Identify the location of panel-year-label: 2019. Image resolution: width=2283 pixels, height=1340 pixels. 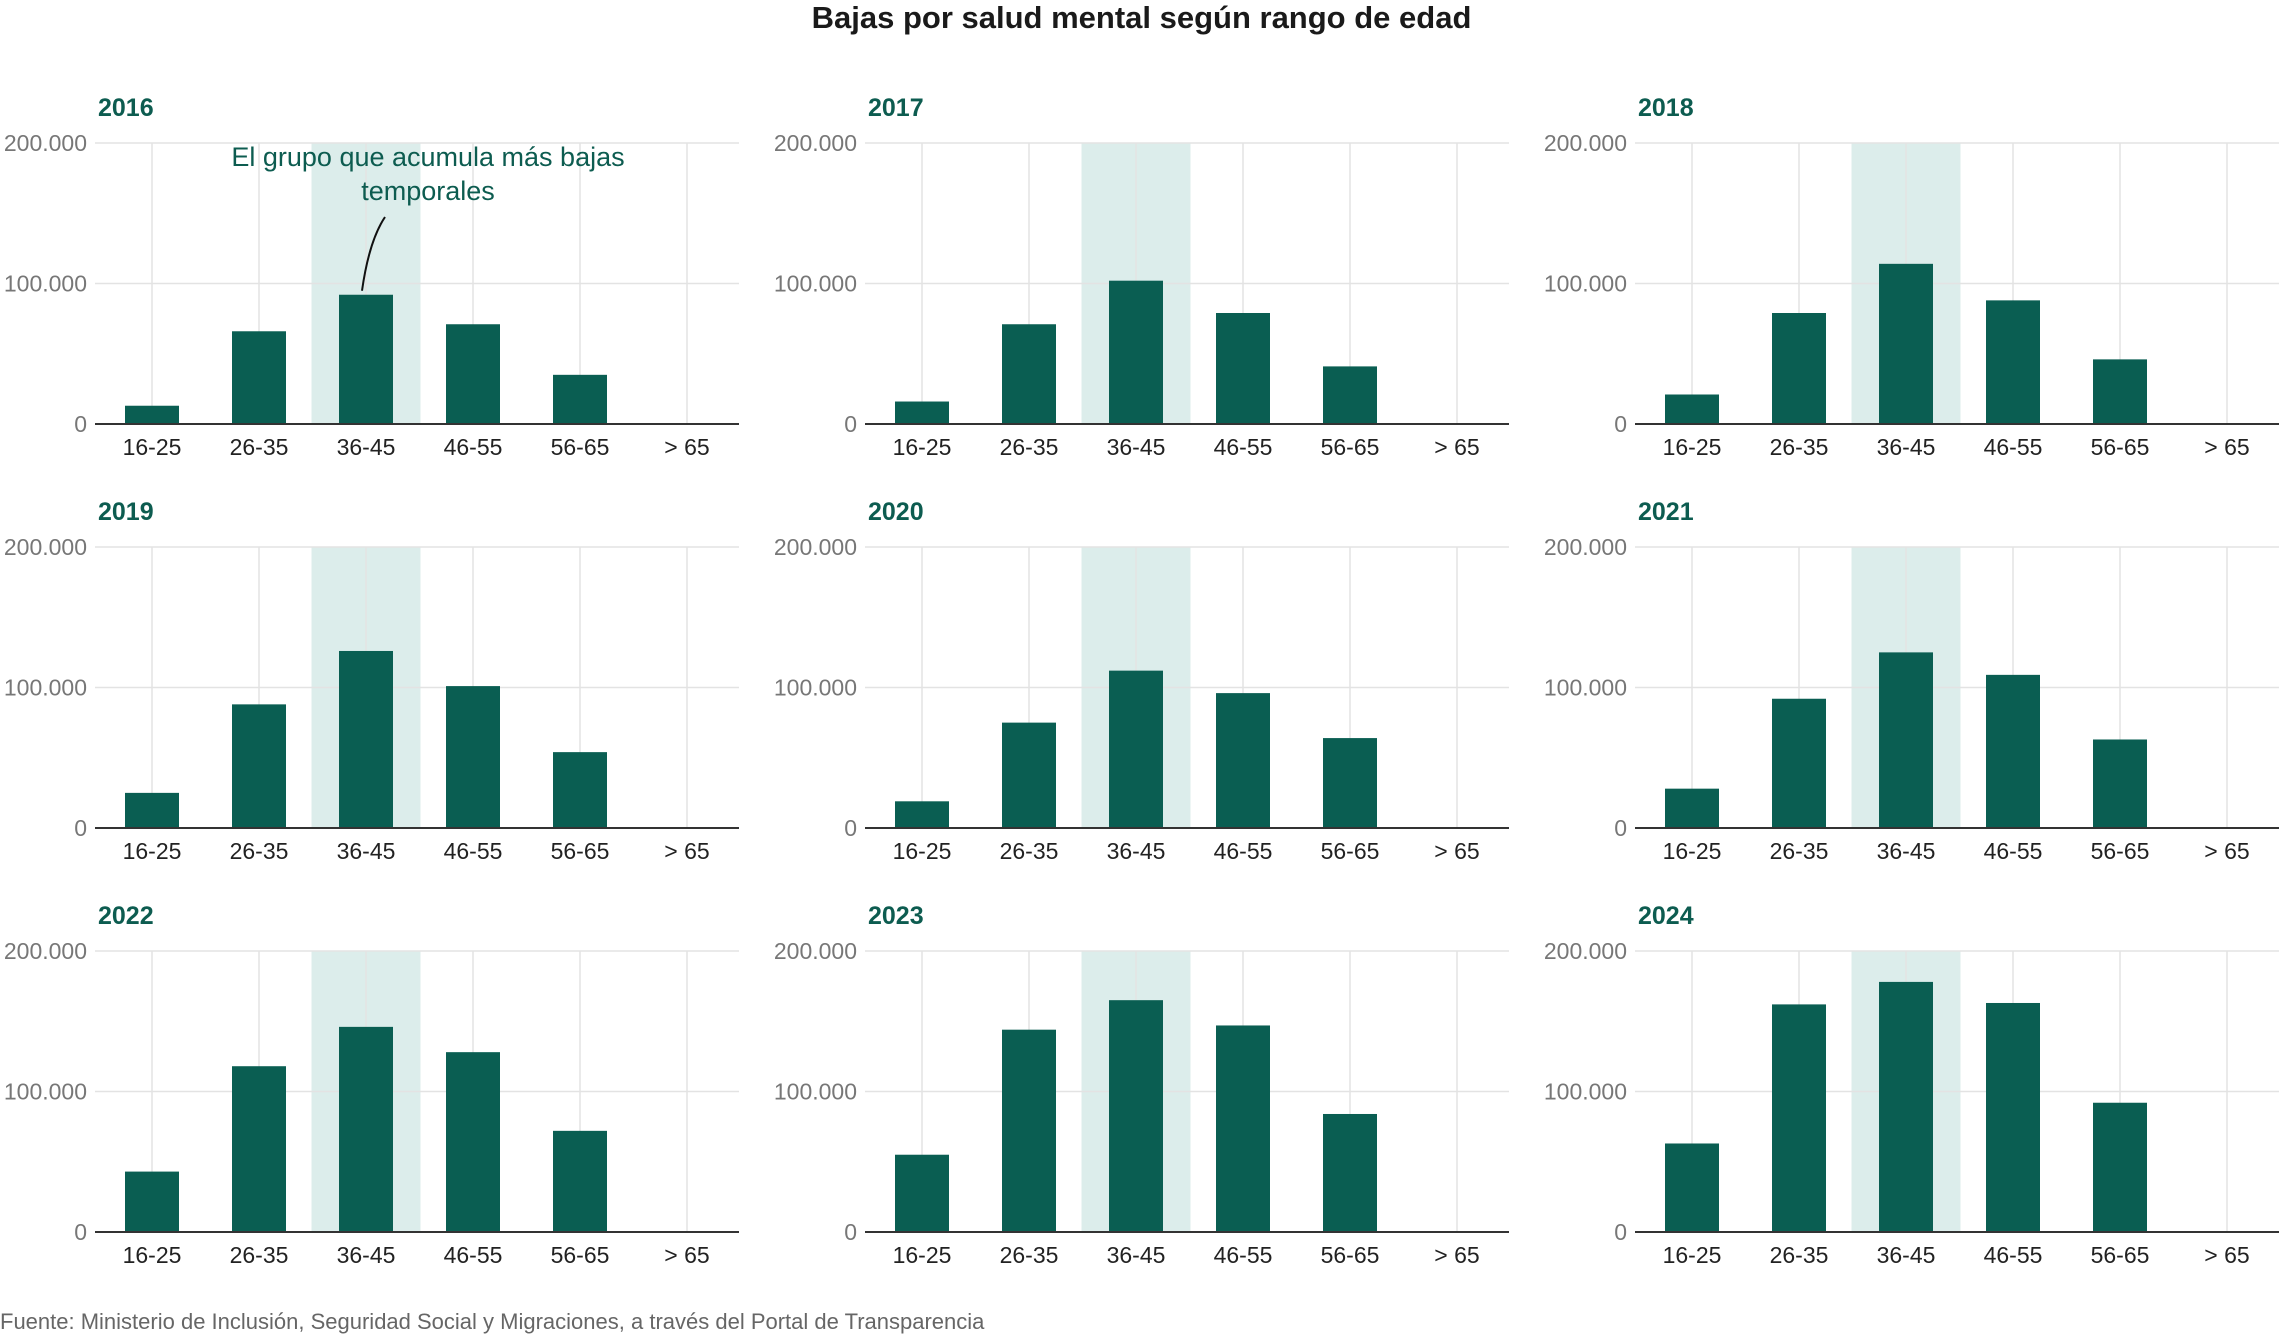
(126, 512).